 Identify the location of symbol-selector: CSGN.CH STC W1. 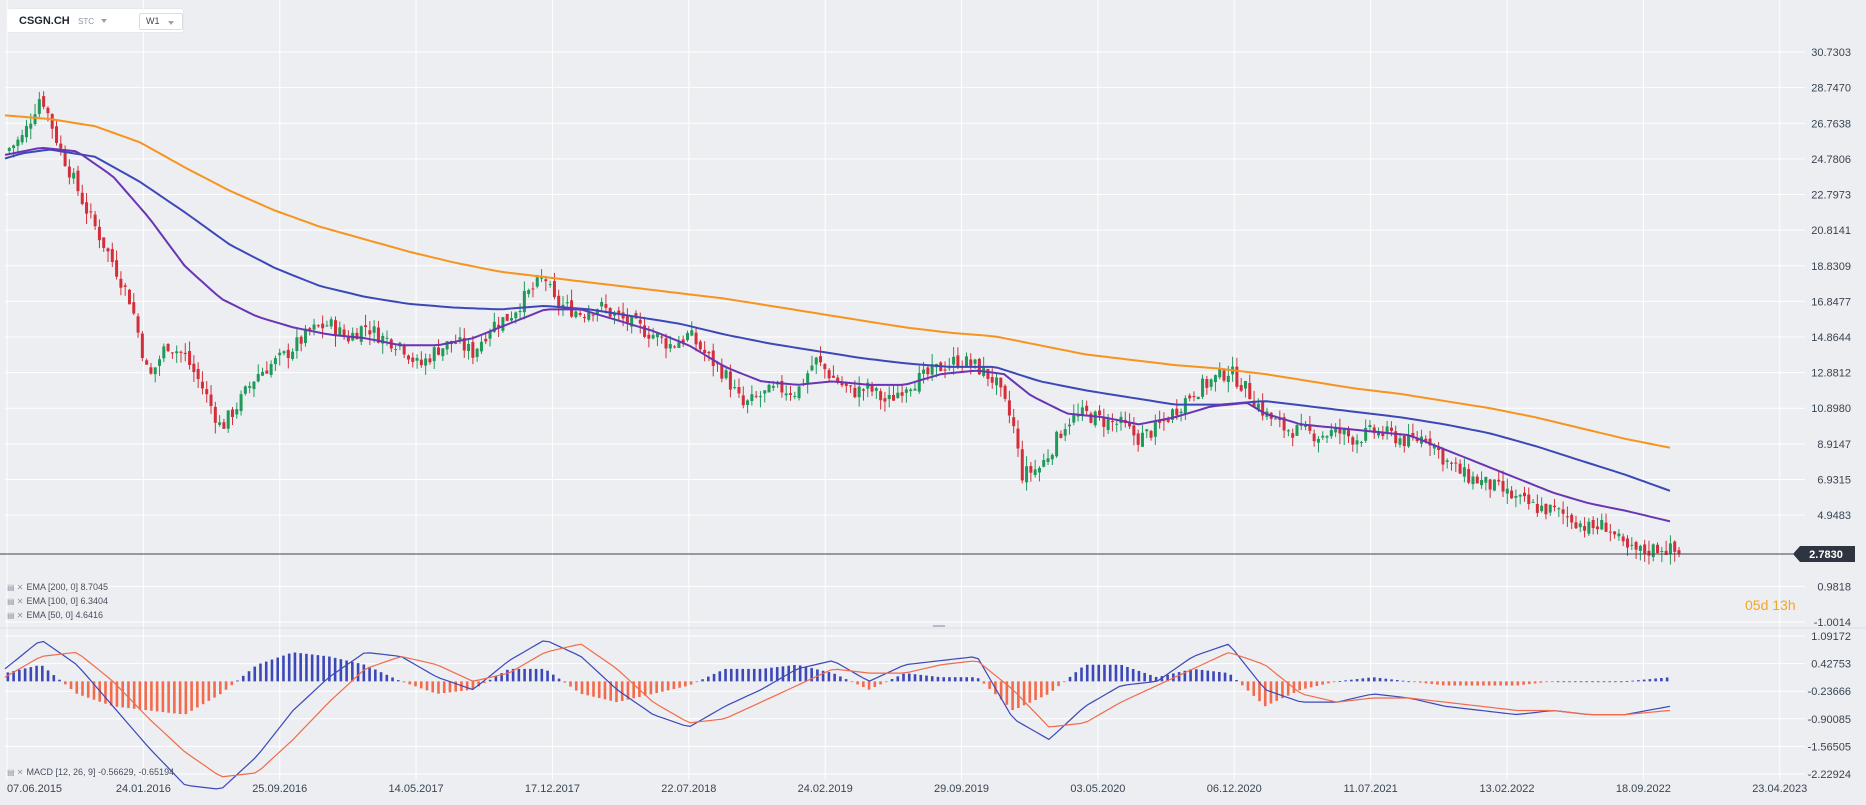
(95, 20).